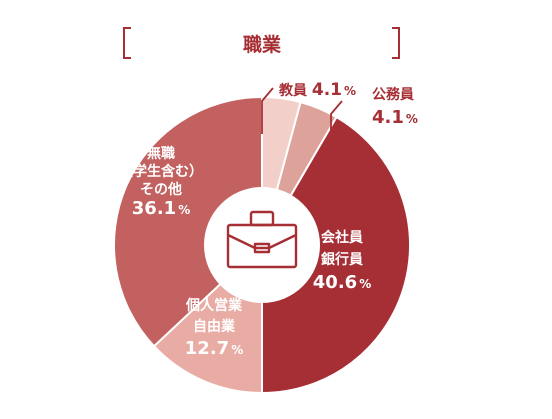 The image size is (552, 419). Describe the element at coordinates (161, 189) in the screenshot. I see `slice-name-4-2: その他` at that location.